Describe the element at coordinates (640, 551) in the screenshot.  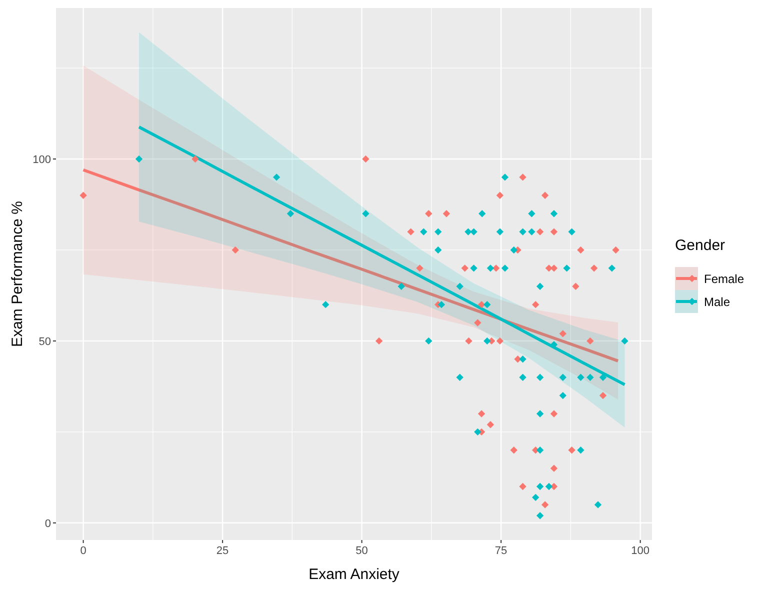
I see `x-tick-label: 100` at that location.